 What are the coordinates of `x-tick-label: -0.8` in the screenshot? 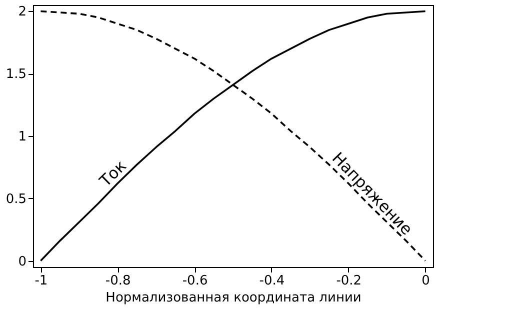 It's located at (118, 281).